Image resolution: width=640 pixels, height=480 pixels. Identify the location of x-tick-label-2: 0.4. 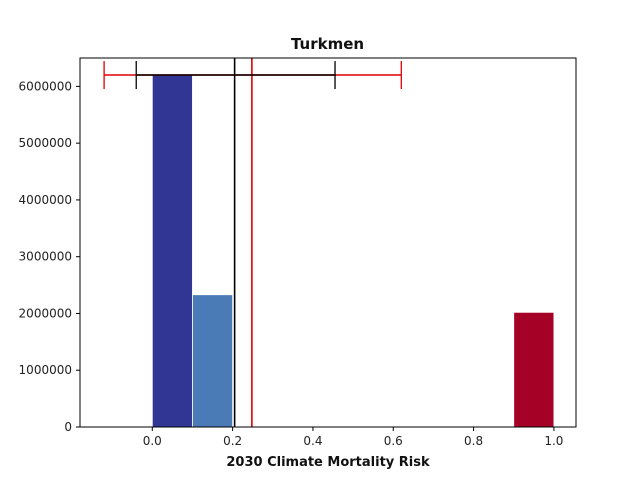
(312, 441).